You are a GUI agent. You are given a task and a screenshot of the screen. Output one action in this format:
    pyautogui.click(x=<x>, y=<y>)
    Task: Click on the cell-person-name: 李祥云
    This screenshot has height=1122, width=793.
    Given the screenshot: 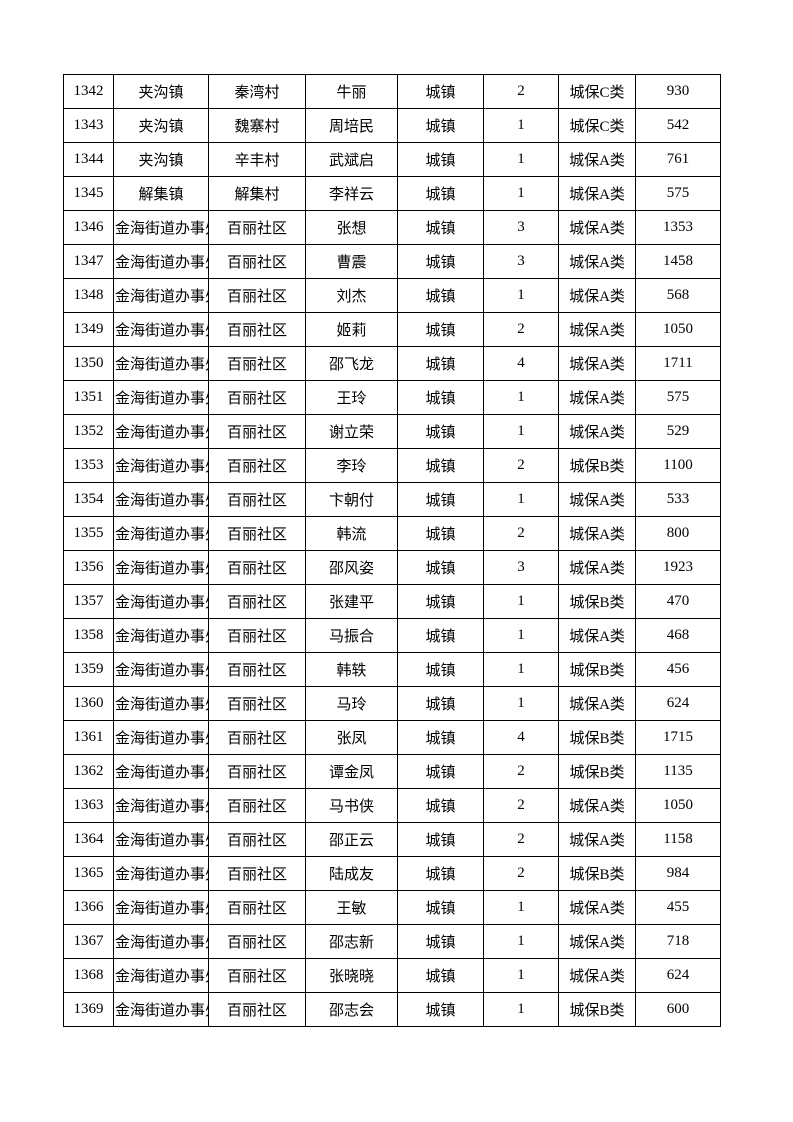 What is the action you would take?
    pyautogui.click(x=351, y=193)
    